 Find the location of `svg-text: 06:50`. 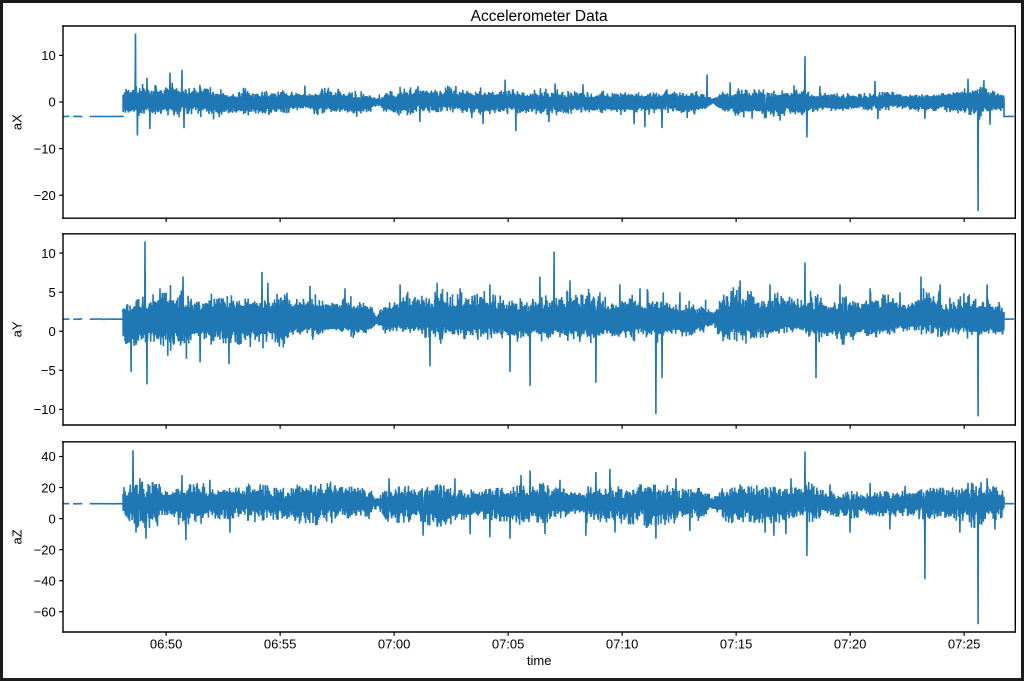

svg-text: 06:50 is located at coordinates (166, 644).